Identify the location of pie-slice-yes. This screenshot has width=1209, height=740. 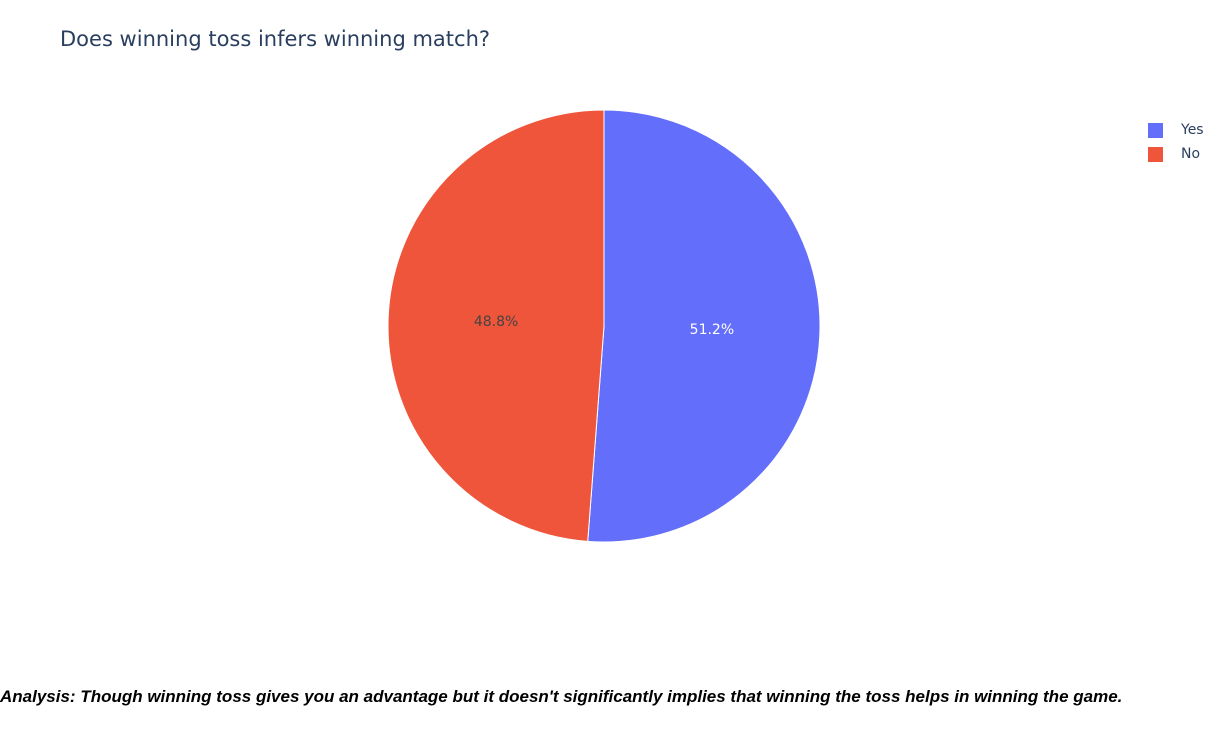
(704, 326).